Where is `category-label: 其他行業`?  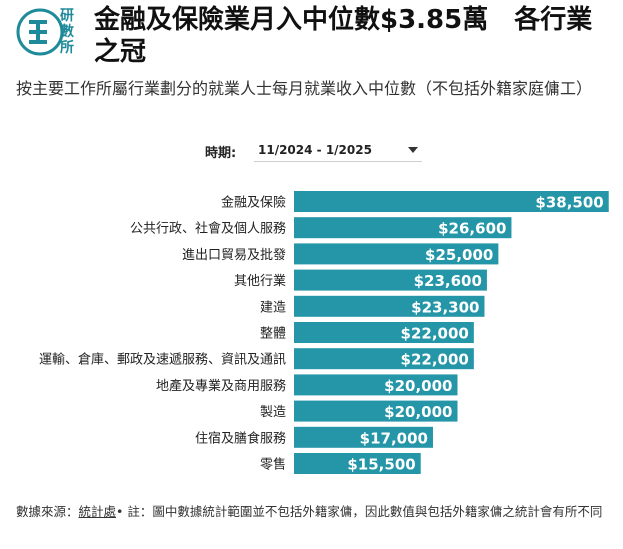 category-label: 其他行業 is located at coordinates (260, 281).